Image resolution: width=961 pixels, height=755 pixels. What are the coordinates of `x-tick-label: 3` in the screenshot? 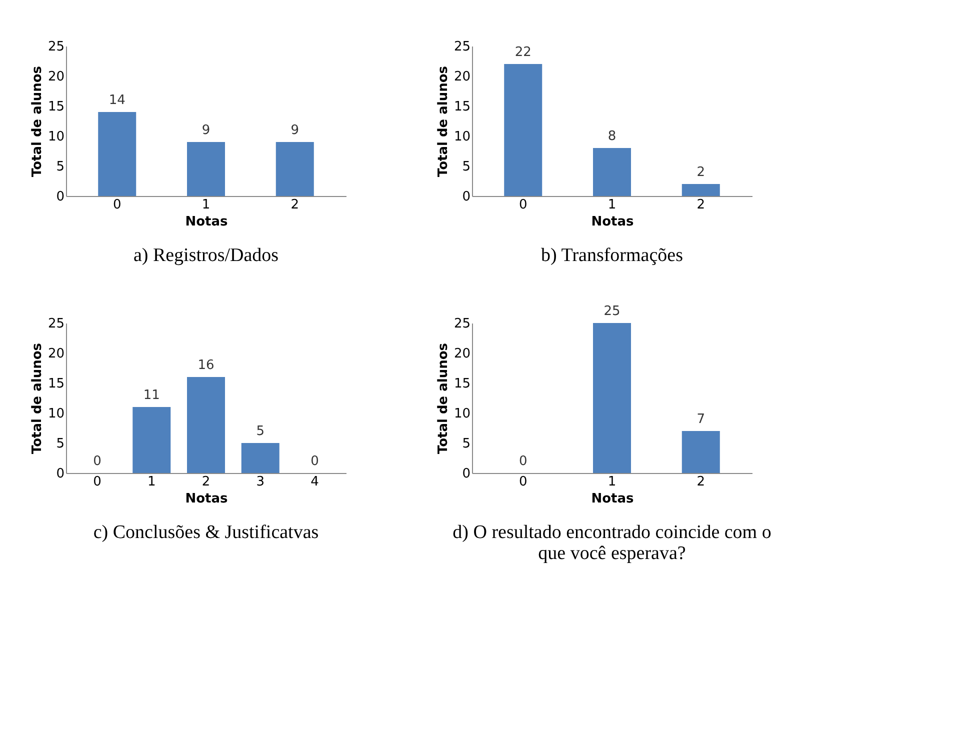 It's located at (260, 482).